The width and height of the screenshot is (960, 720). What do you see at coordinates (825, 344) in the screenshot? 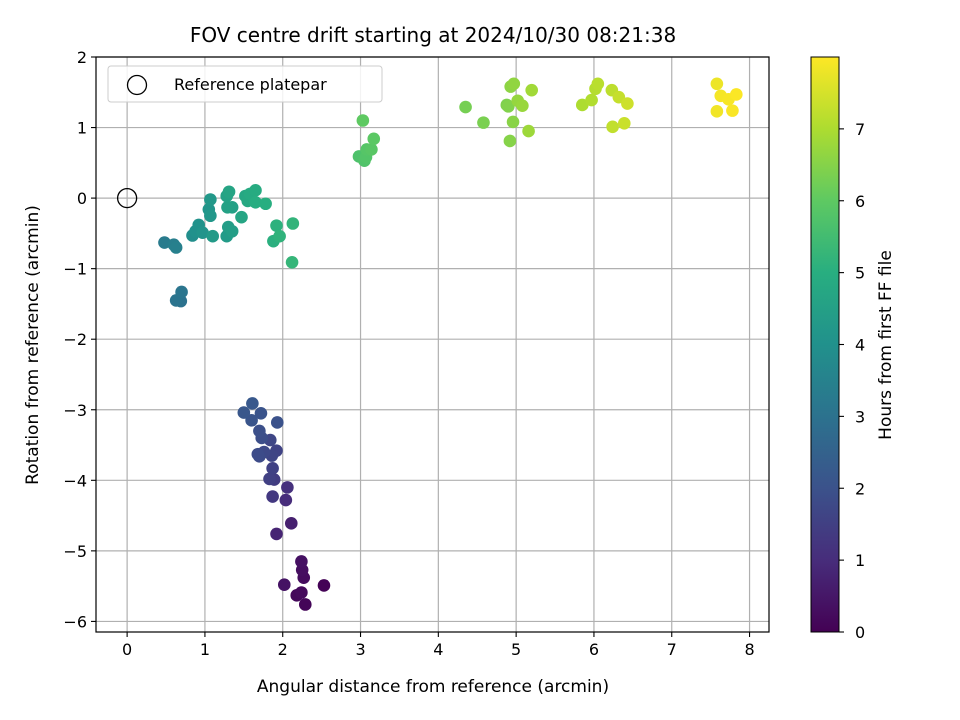
I see `colorbar-gradient` at bounding box center [825, 344].